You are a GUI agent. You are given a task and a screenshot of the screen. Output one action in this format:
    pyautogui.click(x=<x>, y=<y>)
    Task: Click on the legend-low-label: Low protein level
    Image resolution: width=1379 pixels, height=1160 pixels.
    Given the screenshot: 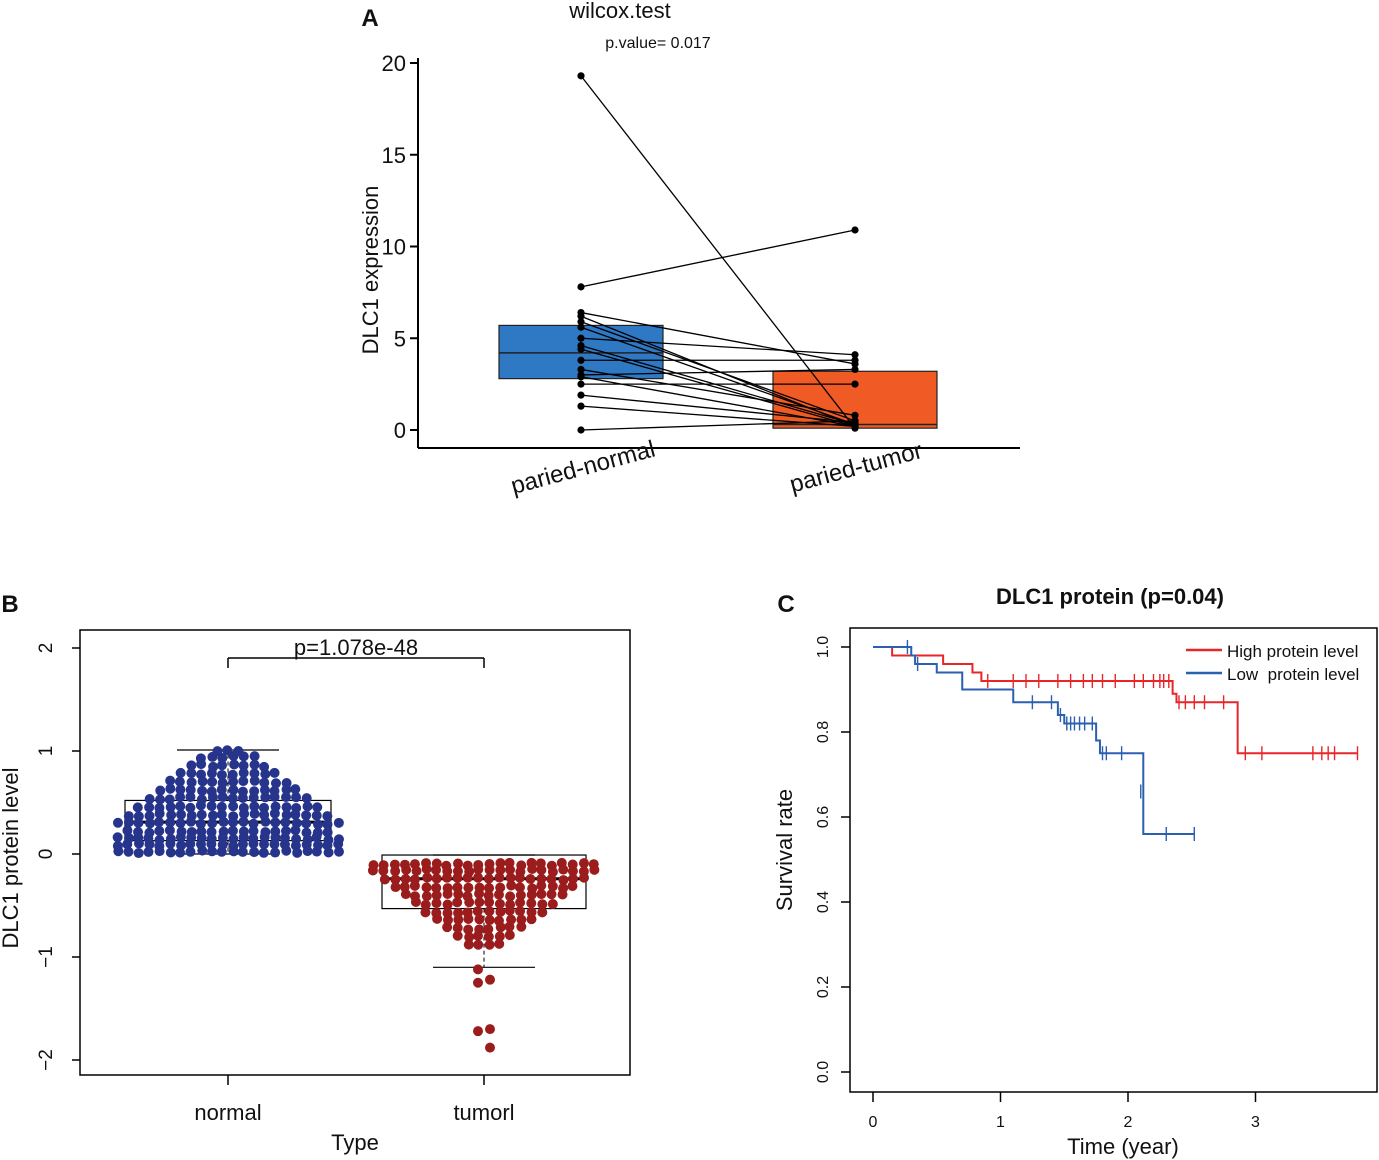 What is the action you would take?
    pyautogui.click(x=1293, y=674)
    